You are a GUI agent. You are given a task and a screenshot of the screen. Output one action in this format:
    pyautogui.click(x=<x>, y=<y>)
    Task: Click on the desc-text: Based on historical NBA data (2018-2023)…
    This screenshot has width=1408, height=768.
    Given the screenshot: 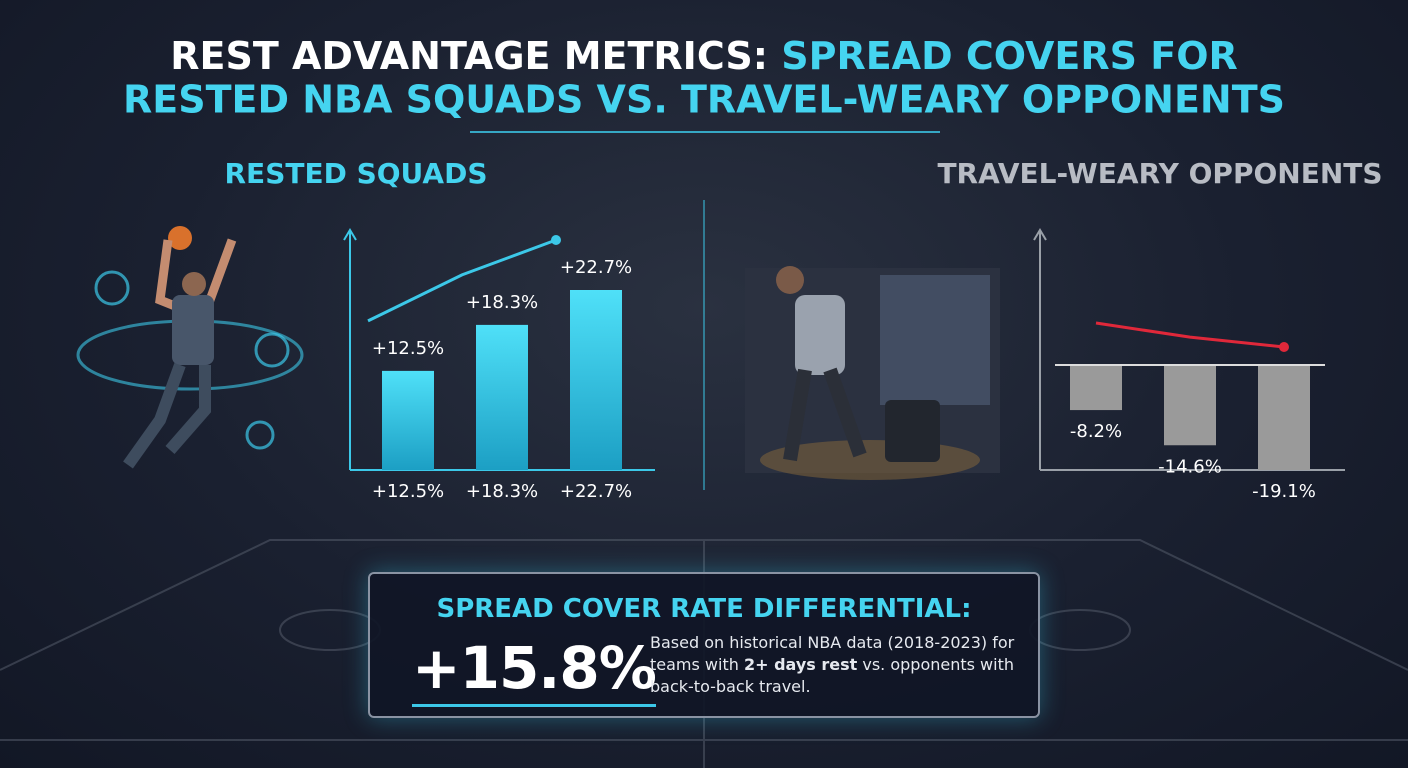 What is the action you would take?
    pyautogui.click(x=832, y=653)
    